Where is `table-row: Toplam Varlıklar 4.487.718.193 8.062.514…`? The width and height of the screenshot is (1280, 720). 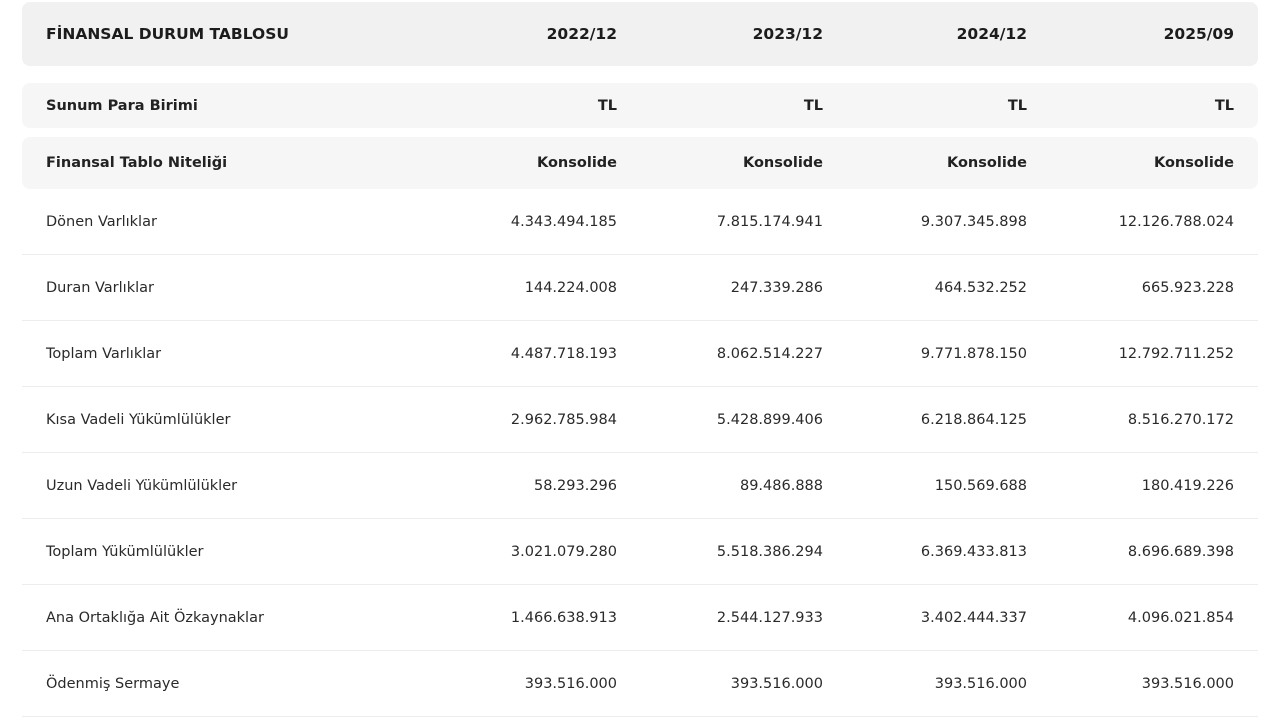
table-row: Toplam Varlıklar 4.487.718.193 8.062.514… is located at coordinates (640, 354).